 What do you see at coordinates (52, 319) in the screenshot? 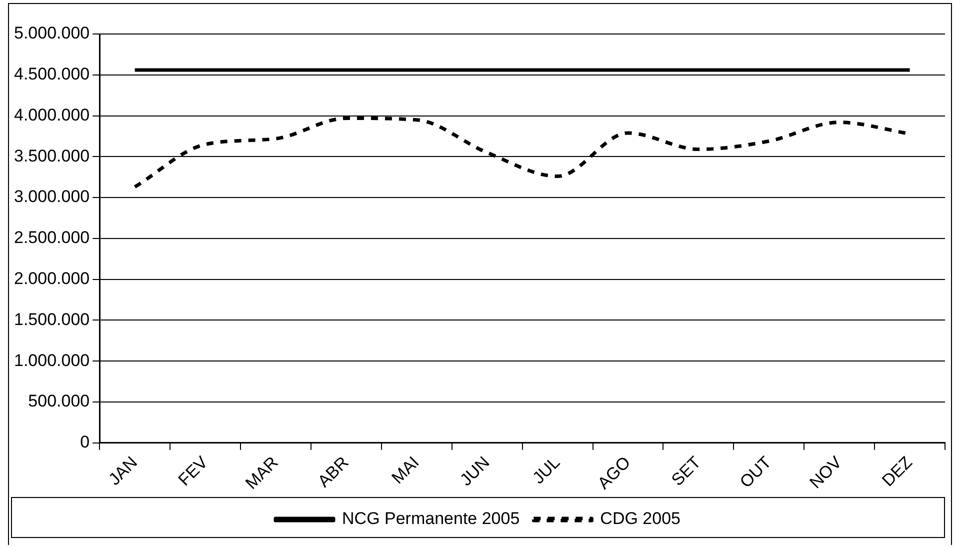
I see `y-tick-label: 1.500.000` at bounding box center [52, 319].